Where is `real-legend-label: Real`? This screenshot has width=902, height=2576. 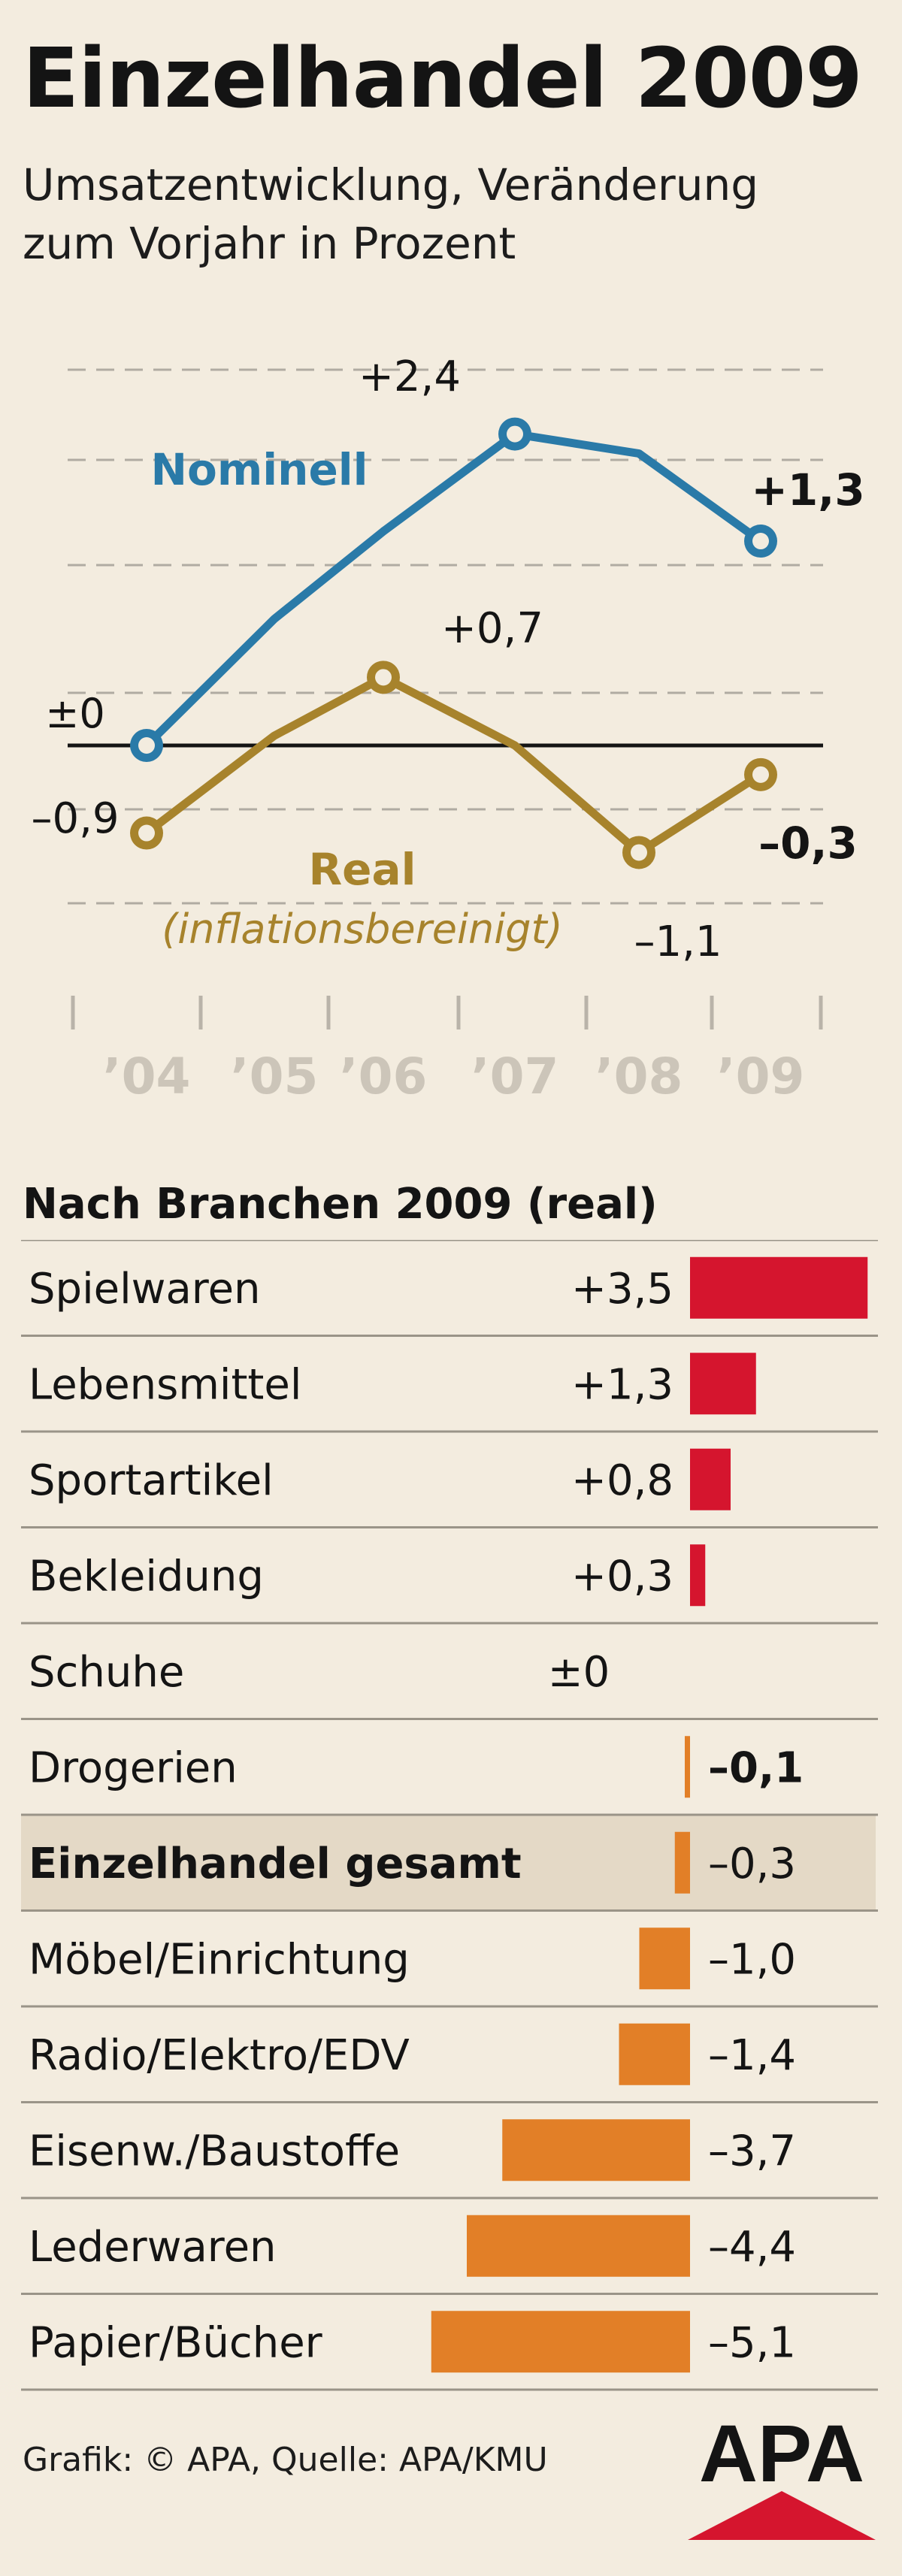 real-legend-label: Real is located at coordinates (362, 870).